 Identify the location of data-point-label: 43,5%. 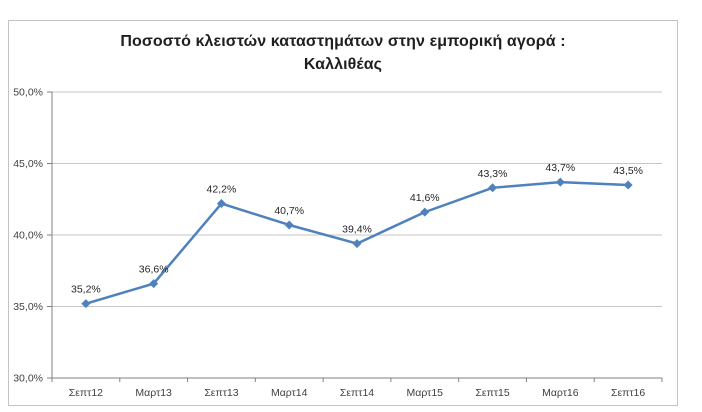
(628, 171).